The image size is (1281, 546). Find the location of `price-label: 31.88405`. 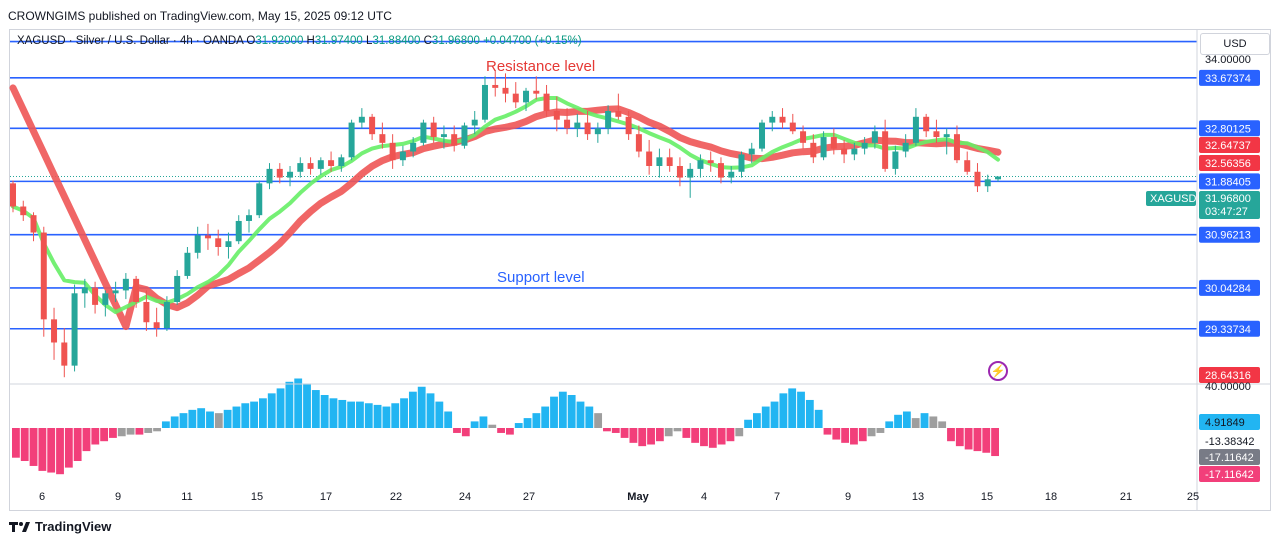

price-label: 31.88405 is located at coordinates (1229, 181).